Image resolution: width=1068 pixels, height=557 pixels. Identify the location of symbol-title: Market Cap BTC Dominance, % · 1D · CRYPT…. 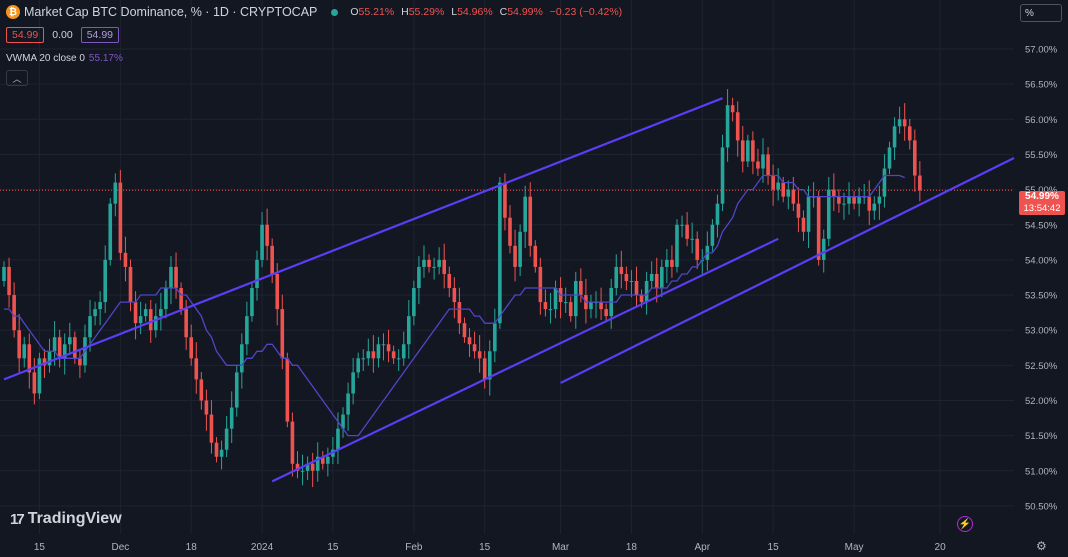
(171, 12).